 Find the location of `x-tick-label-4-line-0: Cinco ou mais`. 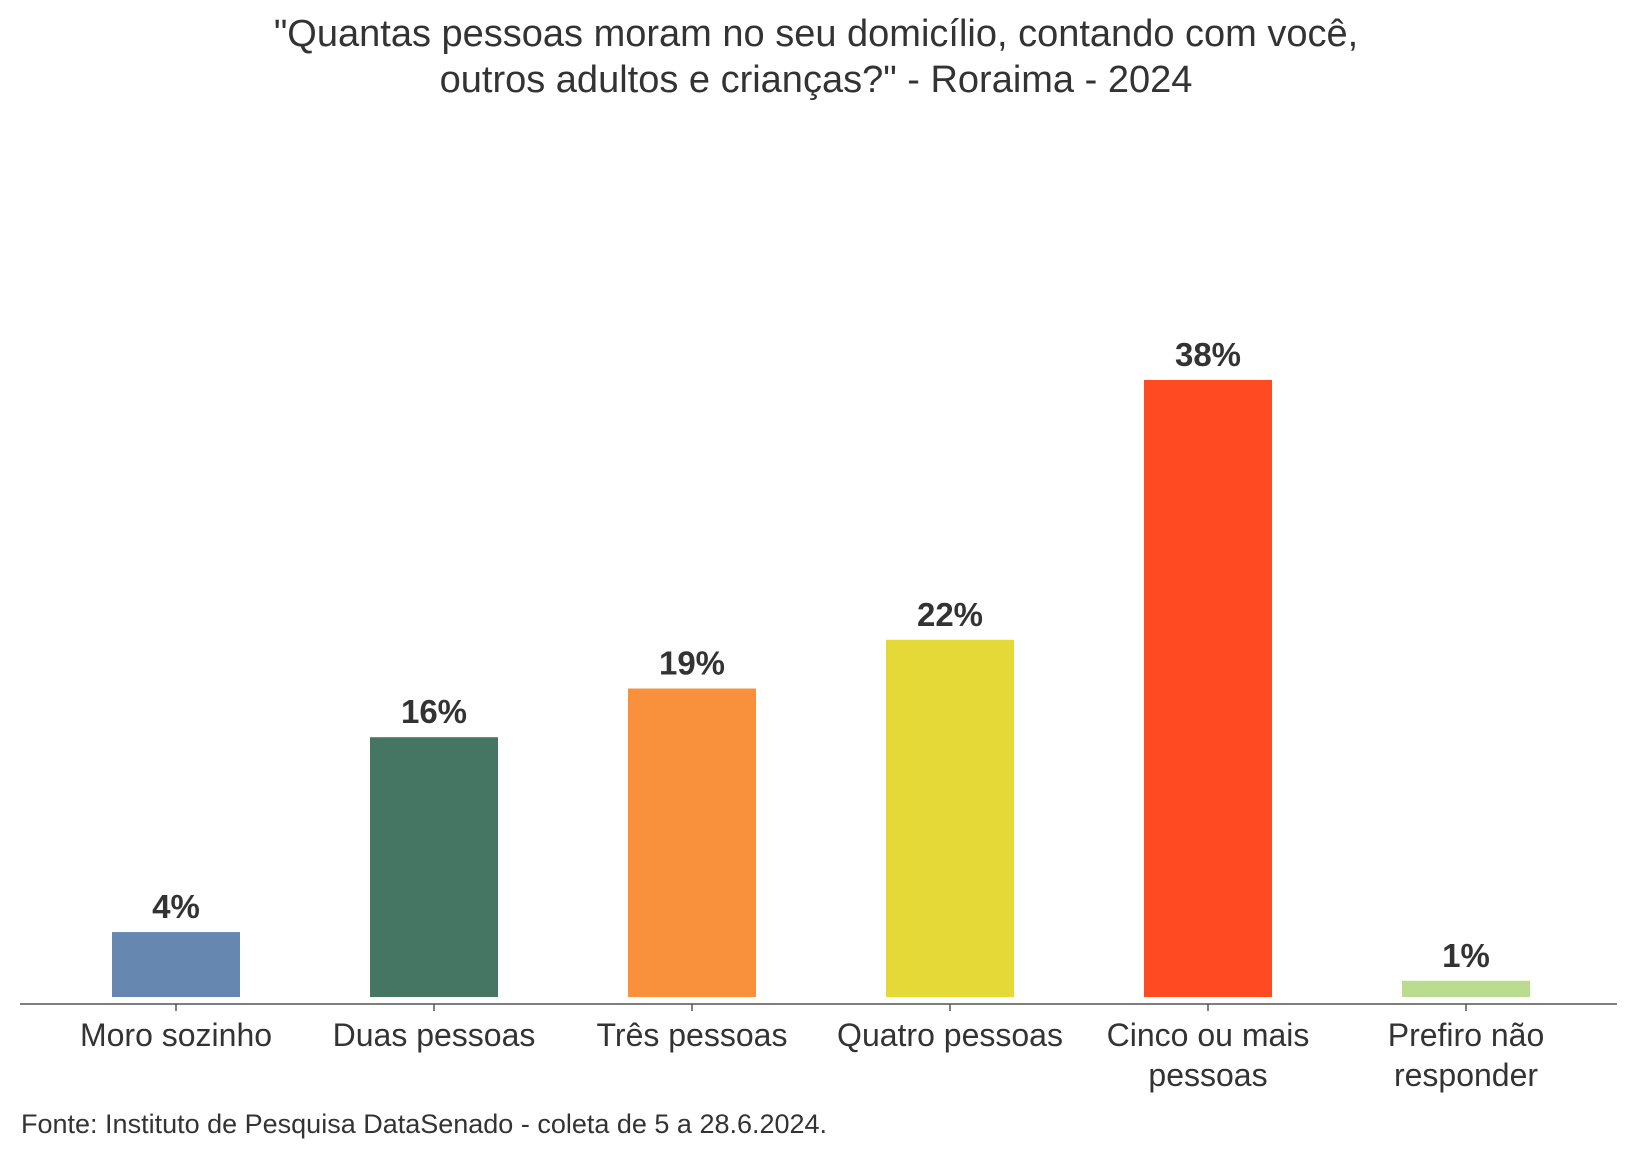

x-tick-label-4-line-0: Cinco ou mais is located at coordinates (1208, 1035).